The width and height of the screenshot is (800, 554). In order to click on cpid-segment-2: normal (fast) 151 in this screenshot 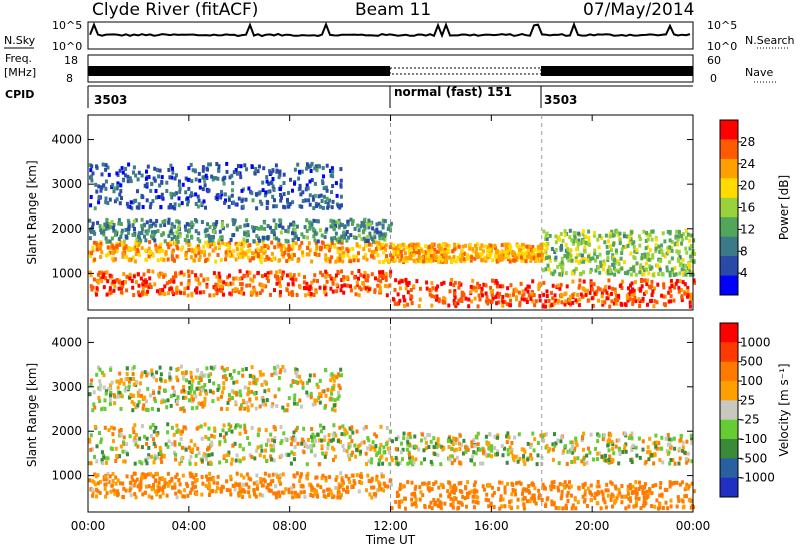, I will do `click(453, 92)`.